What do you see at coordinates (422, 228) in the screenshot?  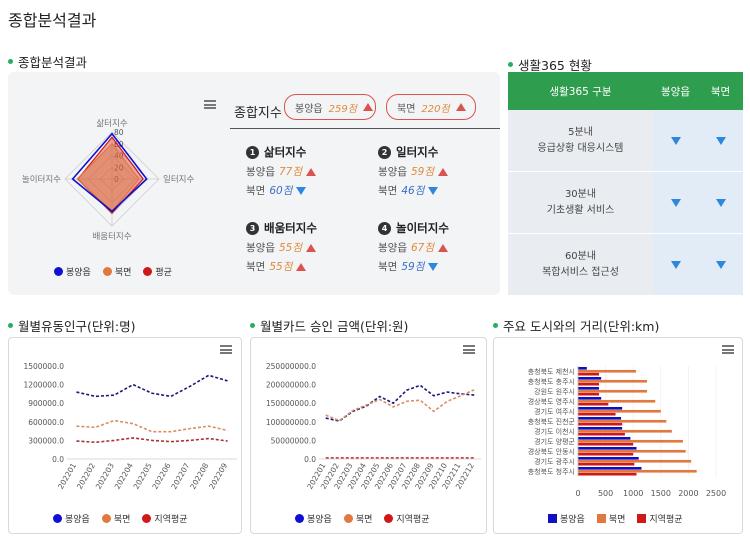 I see `index-title: 놀이터지수` at bounding box center [422, 228].